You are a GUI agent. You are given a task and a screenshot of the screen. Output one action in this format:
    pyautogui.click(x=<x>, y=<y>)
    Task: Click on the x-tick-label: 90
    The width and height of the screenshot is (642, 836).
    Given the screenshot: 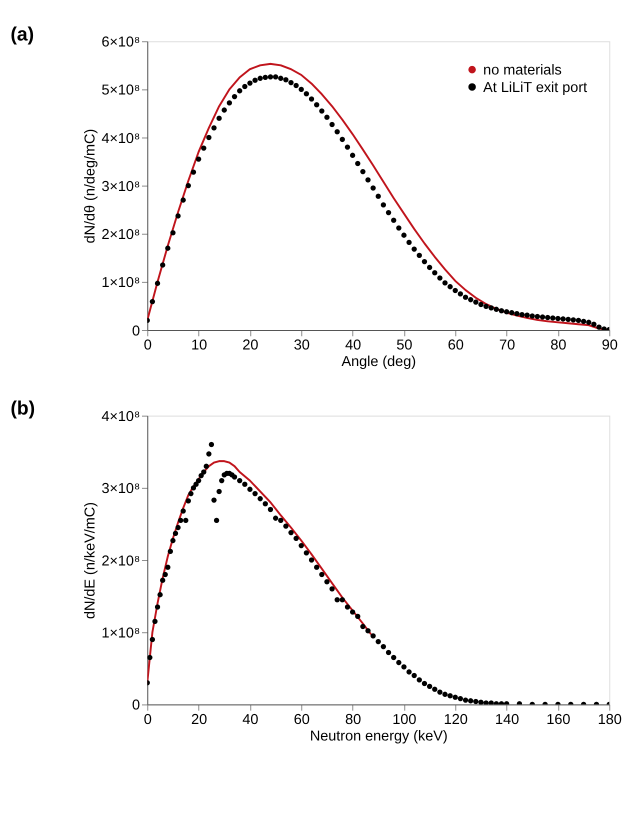 What is the action you would take?
    pyautogui.click(x=610, y=346)
    